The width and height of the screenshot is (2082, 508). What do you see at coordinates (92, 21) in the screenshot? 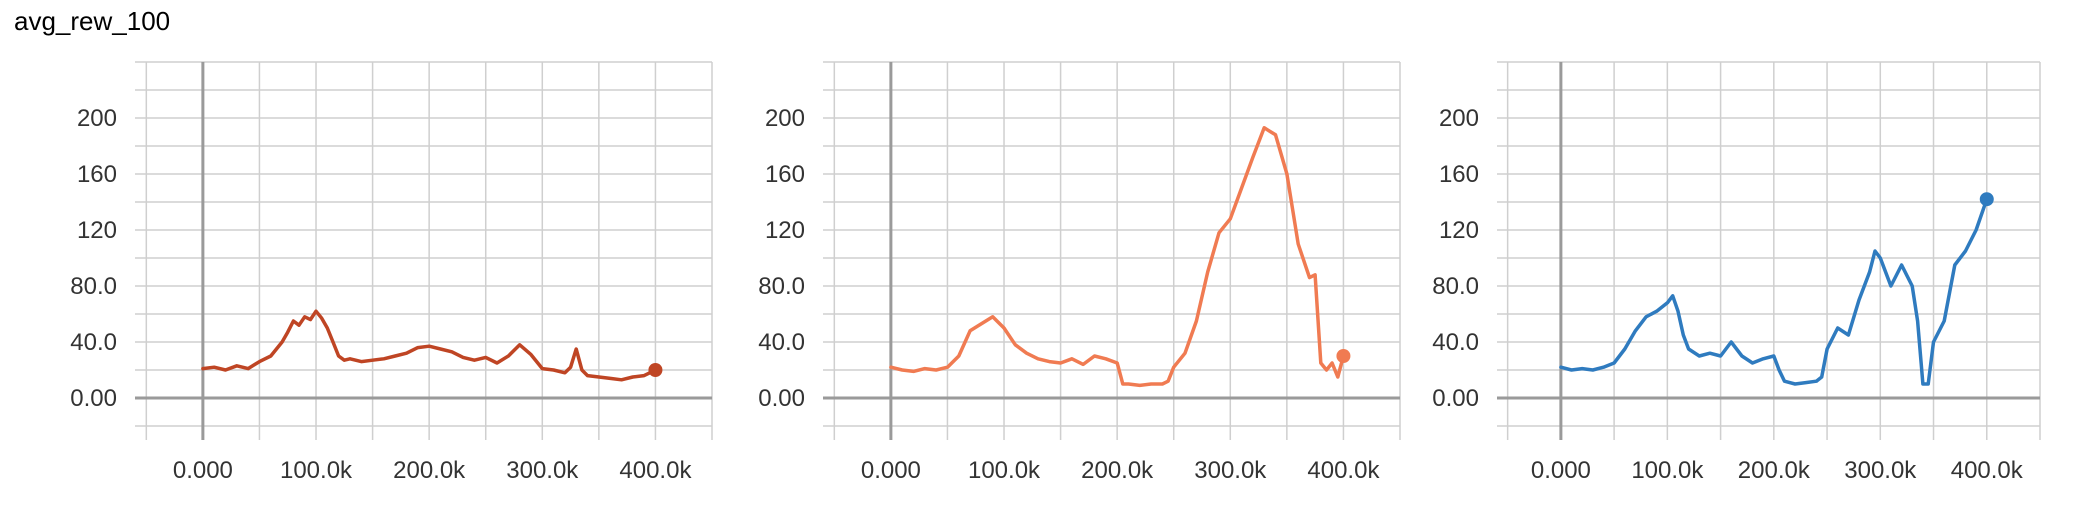
I see `chart-title: avg_rew_100` at bounding box center [92, 21].